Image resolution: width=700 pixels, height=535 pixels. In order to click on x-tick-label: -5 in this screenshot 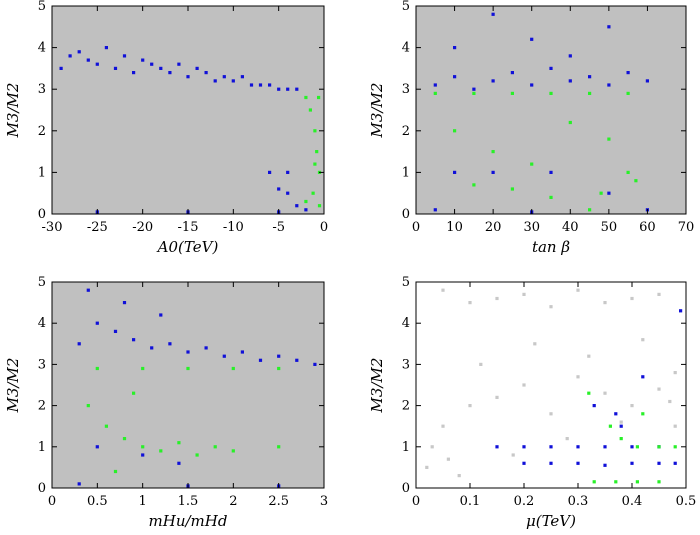, I will do `click(278, 227)`.